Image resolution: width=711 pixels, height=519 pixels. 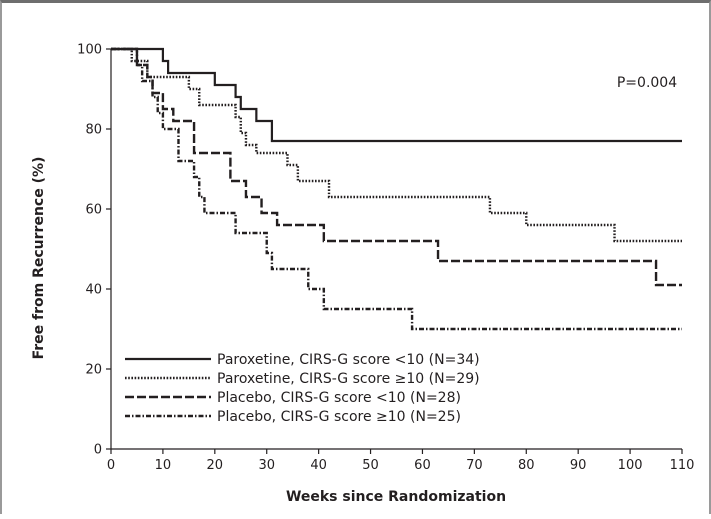 What do you see at coordinates (348, 379) in the screenshot?
I see `legend-label-2: Paroxetine, CIRS-G score ≥10 (N=29)` at bounding box center [348, 379].